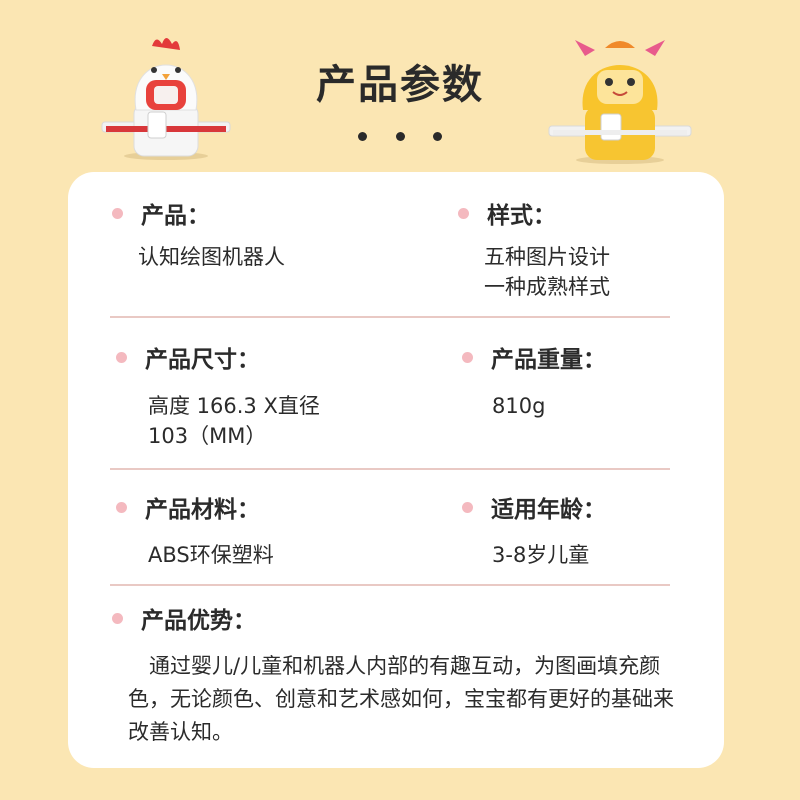 The width and height of the screenshot is (800, 800). Describe the element at coordinates (541, 555) in the screenshot. I see `age-value: 3-8岁儿童` at that location.